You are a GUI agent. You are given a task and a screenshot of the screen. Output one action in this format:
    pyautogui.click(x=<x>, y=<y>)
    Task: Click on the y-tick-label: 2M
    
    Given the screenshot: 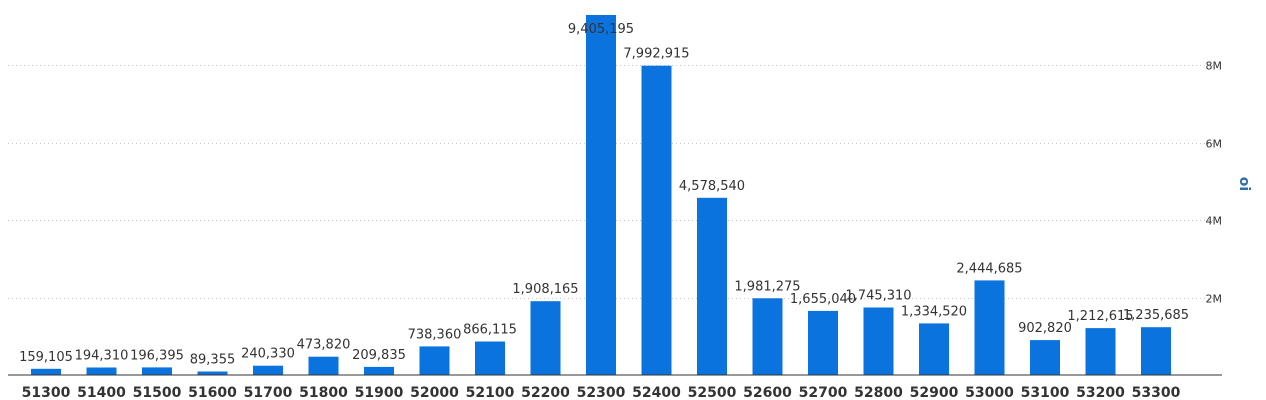 What is the action you would take?
    pyautogui.click(x=1214, y=299)
    